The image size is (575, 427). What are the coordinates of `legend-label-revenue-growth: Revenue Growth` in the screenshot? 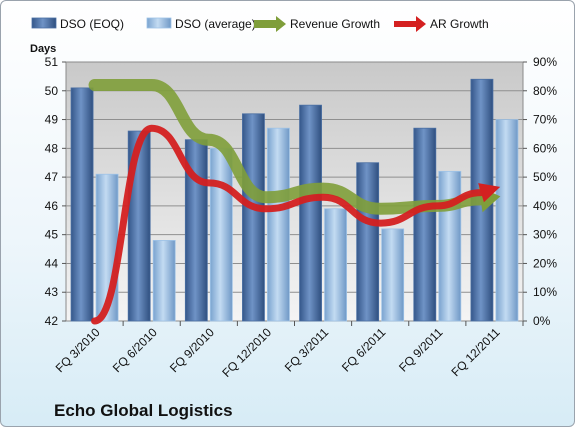 It's located at (335, 24).